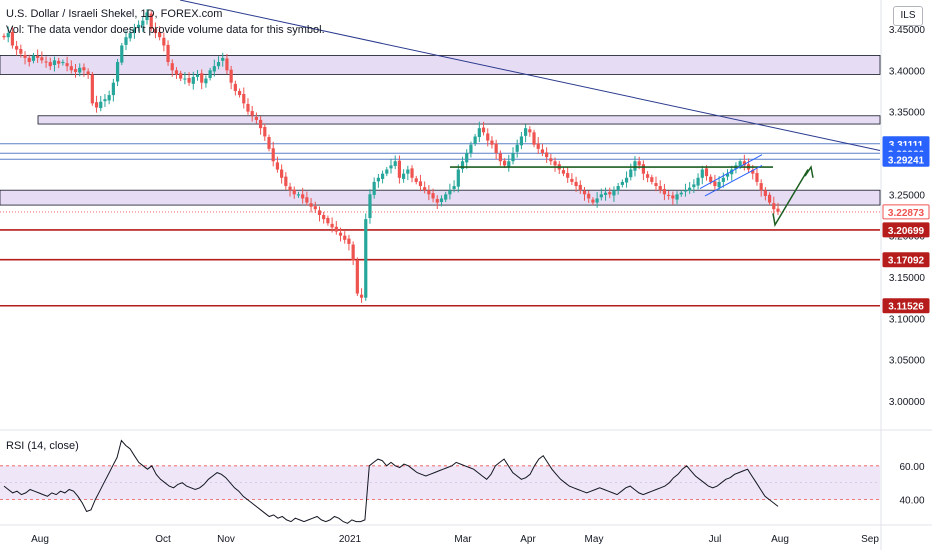 This screenshot has width=932, height=555. What do you see at coordinates (906, 160) in the screenshot?
I see `price-marker-label: 3.29241` at bounding box center [906, 160].